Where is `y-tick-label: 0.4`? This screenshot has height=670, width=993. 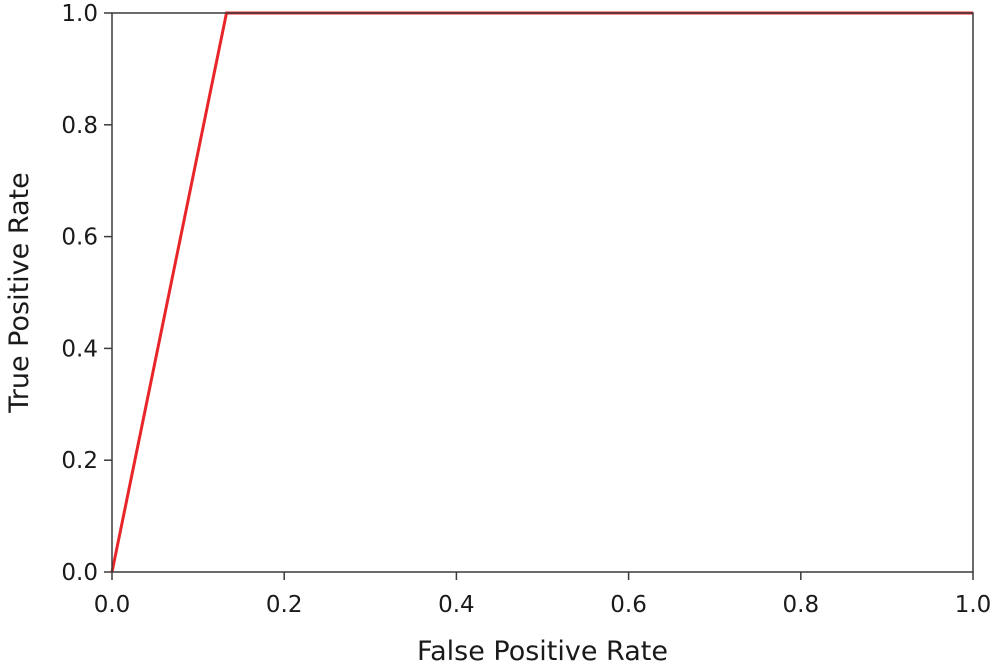 y-tick-label: 0.4 is located at coordinates (79, 349).